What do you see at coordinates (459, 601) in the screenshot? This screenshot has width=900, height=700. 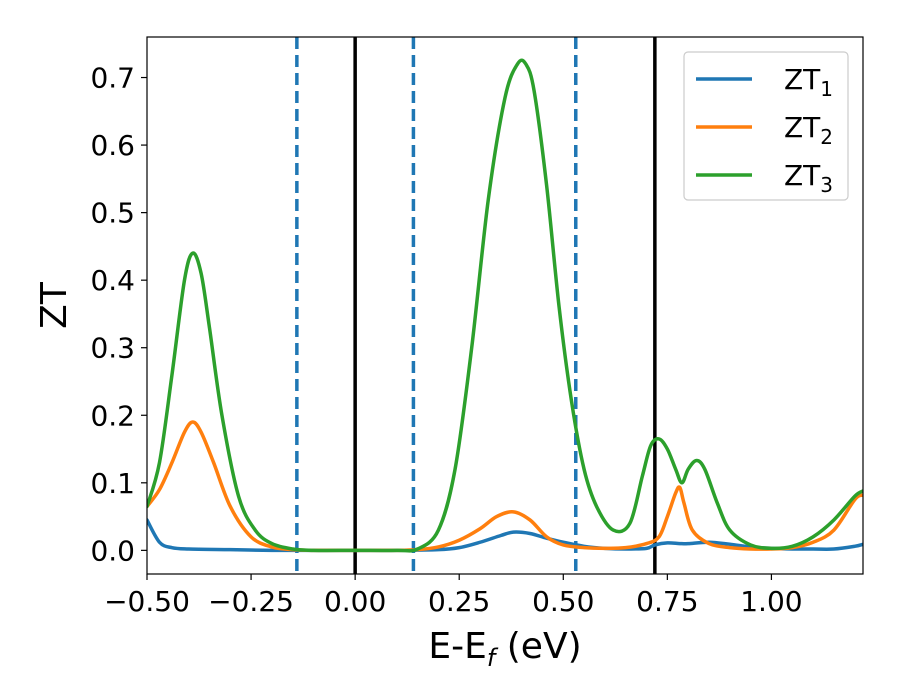 I see `x-tick-label: 0.25` at bounding box center [459, 601].